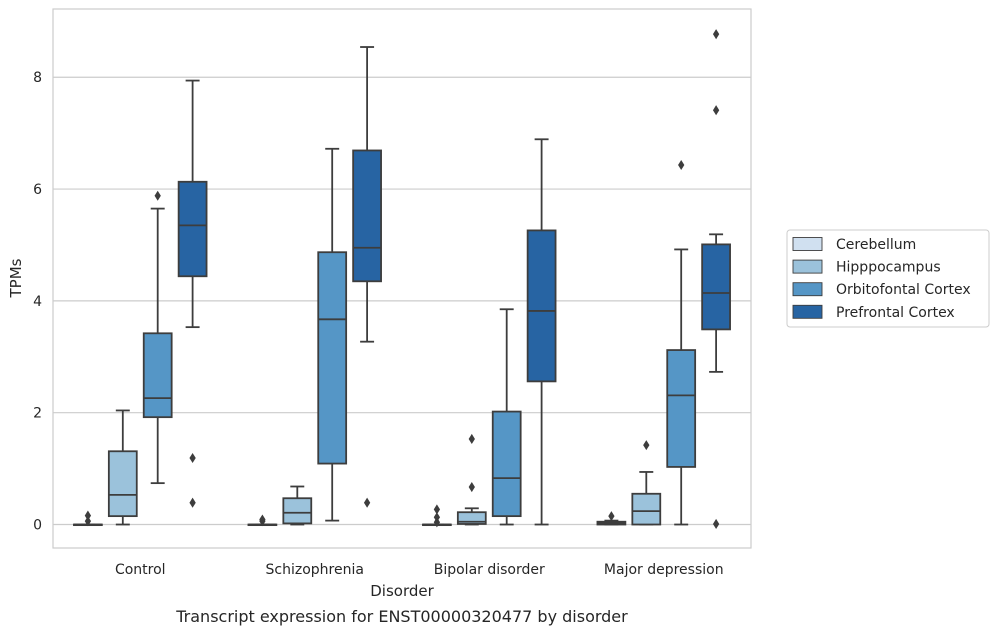  Describe the element at coordinates (402, 591) in the screenshot. I see `x-axis-label: Disorder` at that location.